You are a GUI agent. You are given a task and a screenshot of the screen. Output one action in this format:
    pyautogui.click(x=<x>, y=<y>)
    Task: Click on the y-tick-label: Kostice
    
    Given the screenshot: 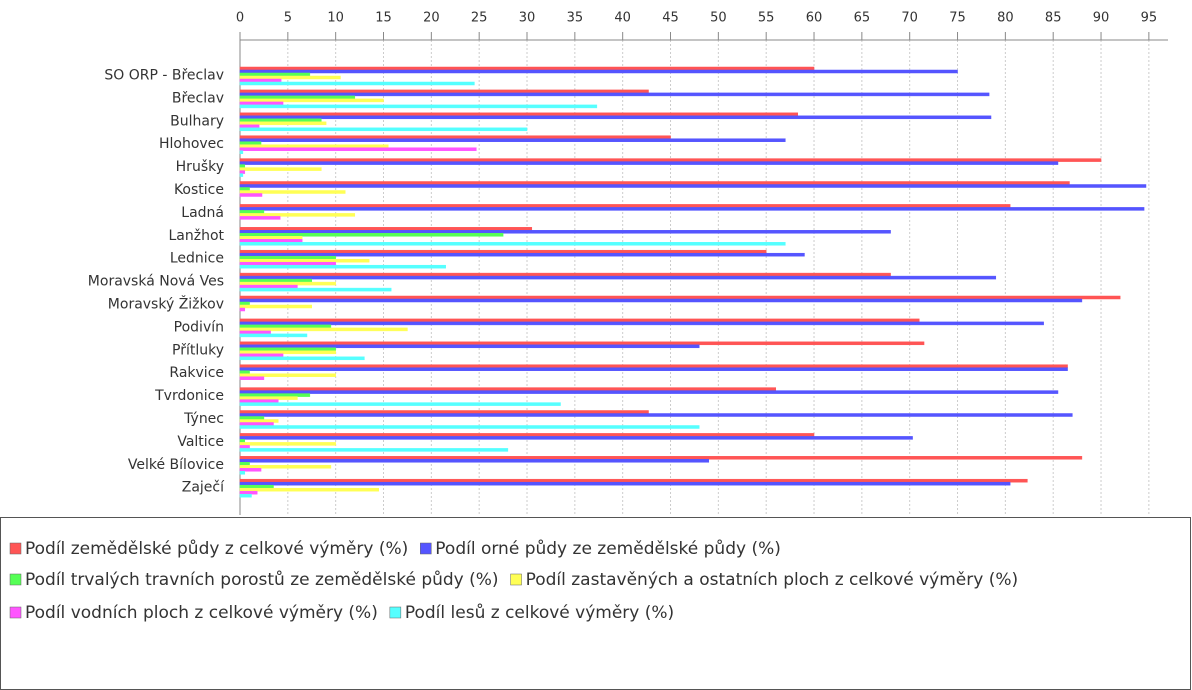 What is the action you would take?
    pyautogui.click(x=199, y=190)
    